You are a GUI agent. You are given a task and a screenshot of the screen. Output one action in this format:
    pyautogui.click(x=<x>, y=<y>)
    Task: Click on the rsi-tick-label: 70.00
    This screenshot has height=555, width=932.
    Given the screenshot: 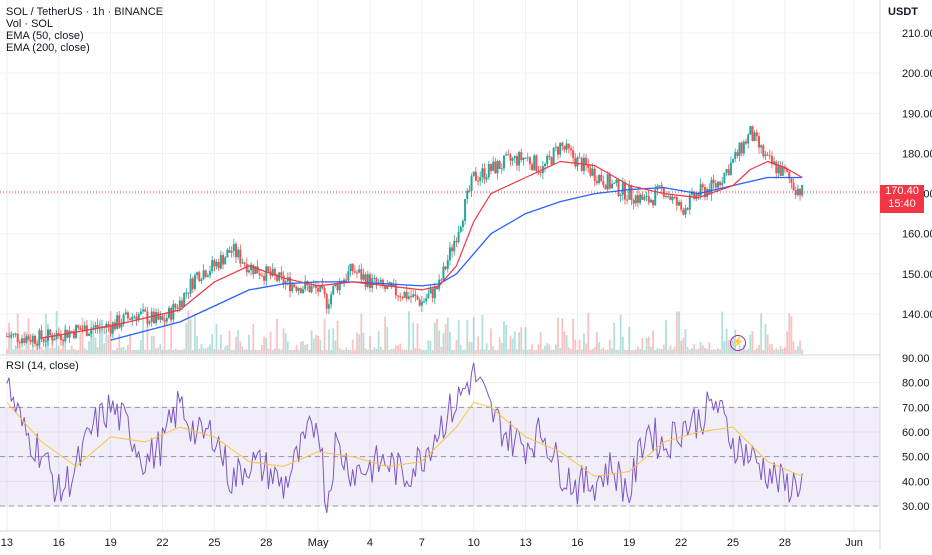 What is the action you would take?
    pyautogui.click(x=916, y=408)
    